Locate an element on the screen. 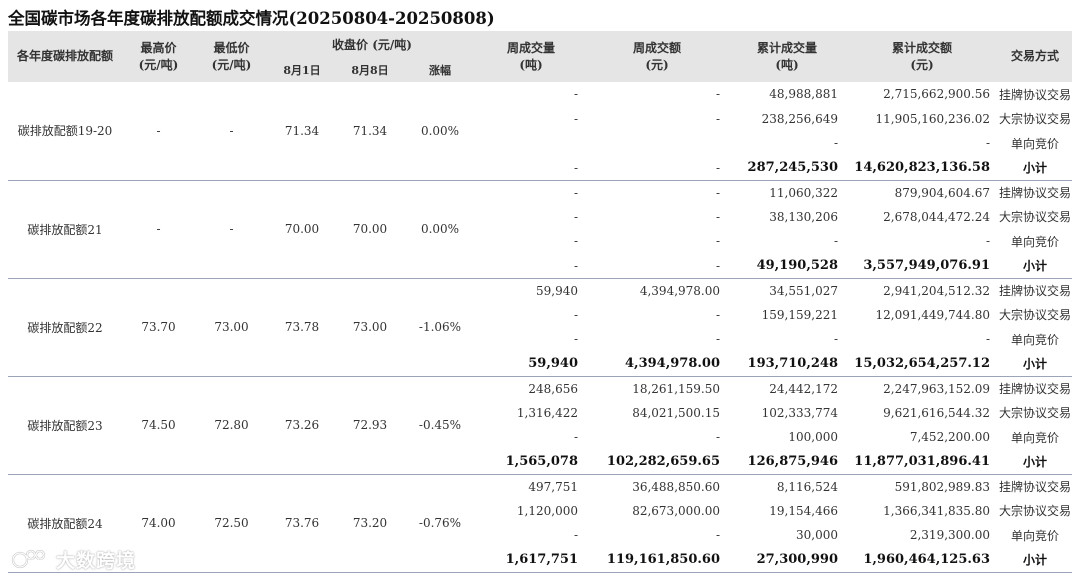  cum-vol-cell: 38,130,206 is located at coordinates (803, 216).